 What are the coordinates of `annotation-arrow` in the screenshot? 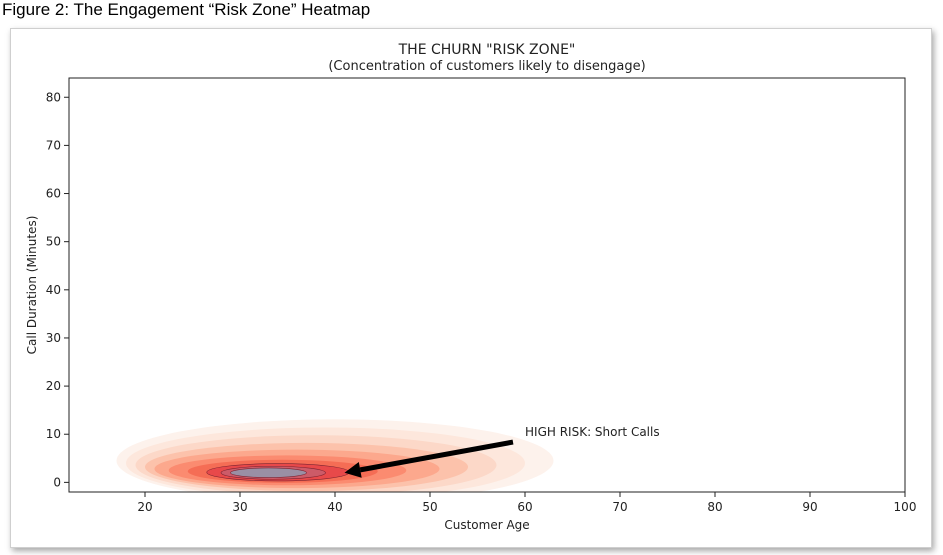 It's located at (436, 456).